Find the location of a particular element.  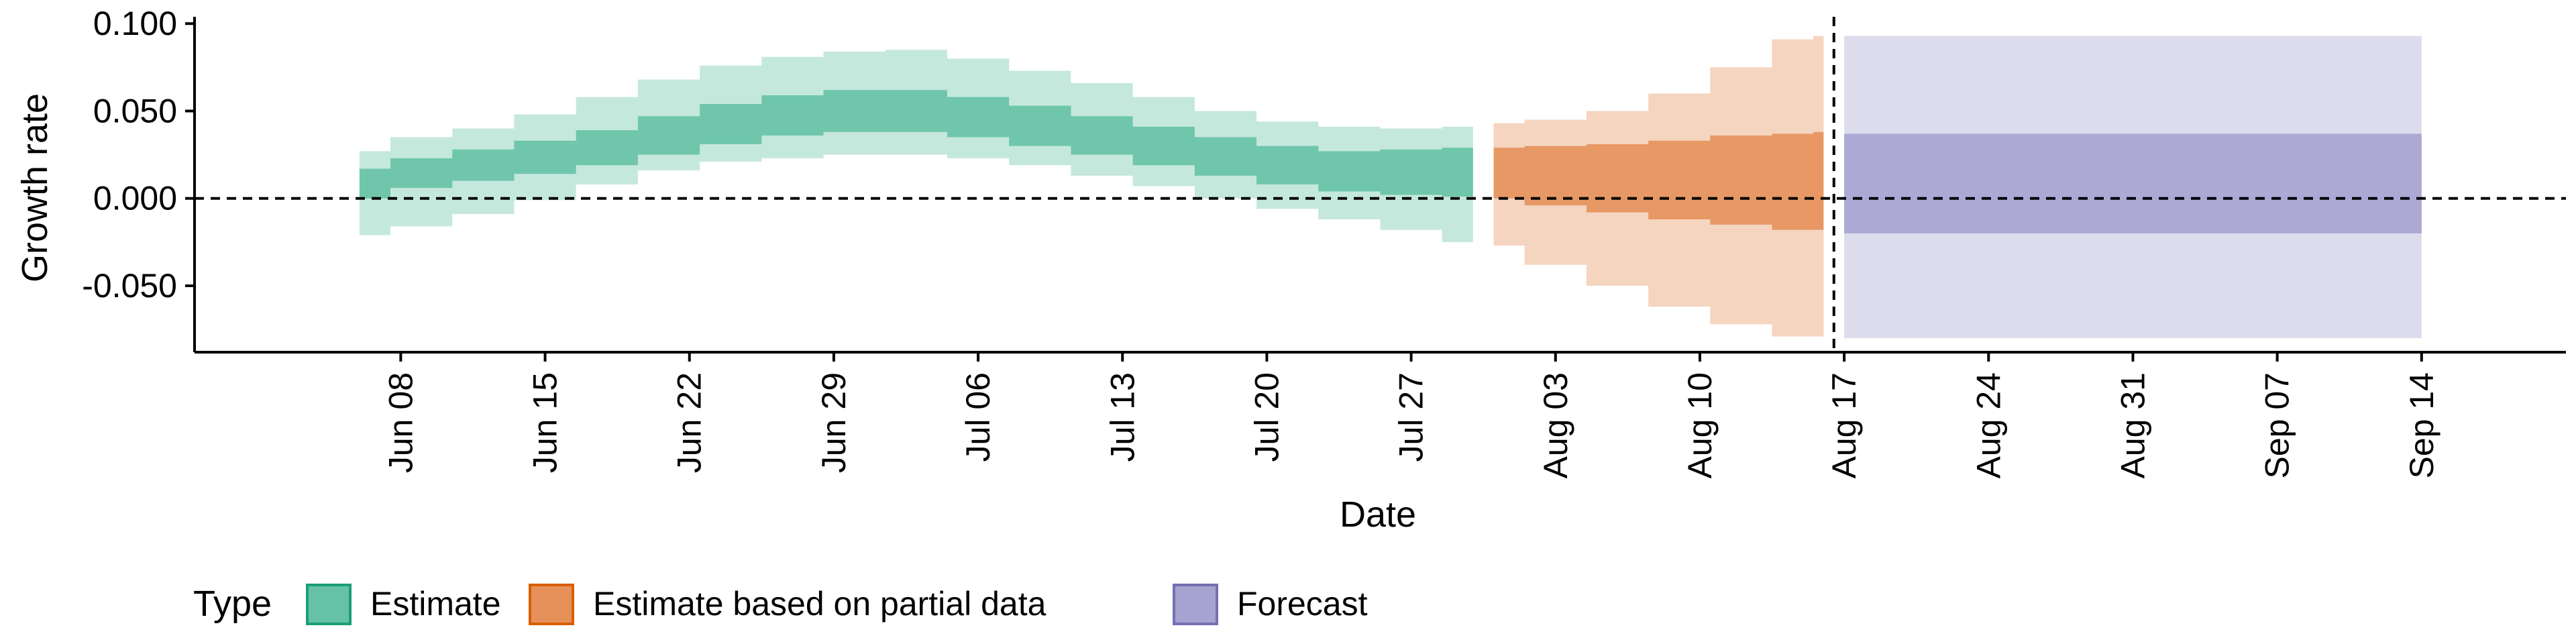

legend-label-forecast: Forecast is located at coordinates (1302, 604).